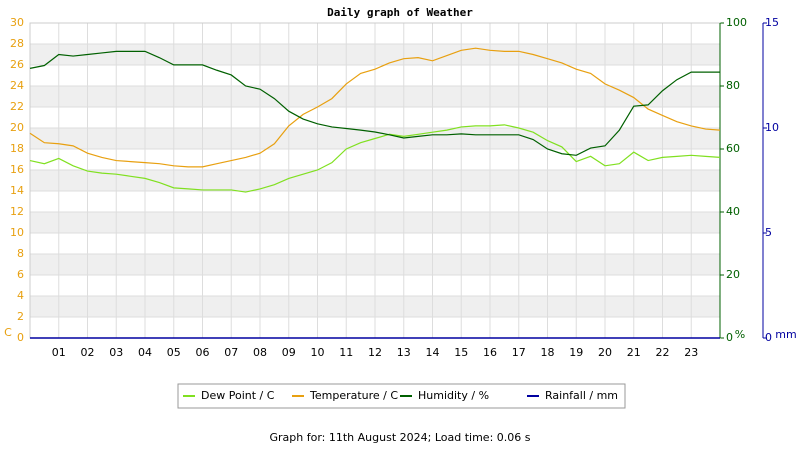 The width and height of the screenshot is (800, 454). Describe the element at coordinates (17, 85) in the screenshot. I see `y-tick-label: 24` at that location.